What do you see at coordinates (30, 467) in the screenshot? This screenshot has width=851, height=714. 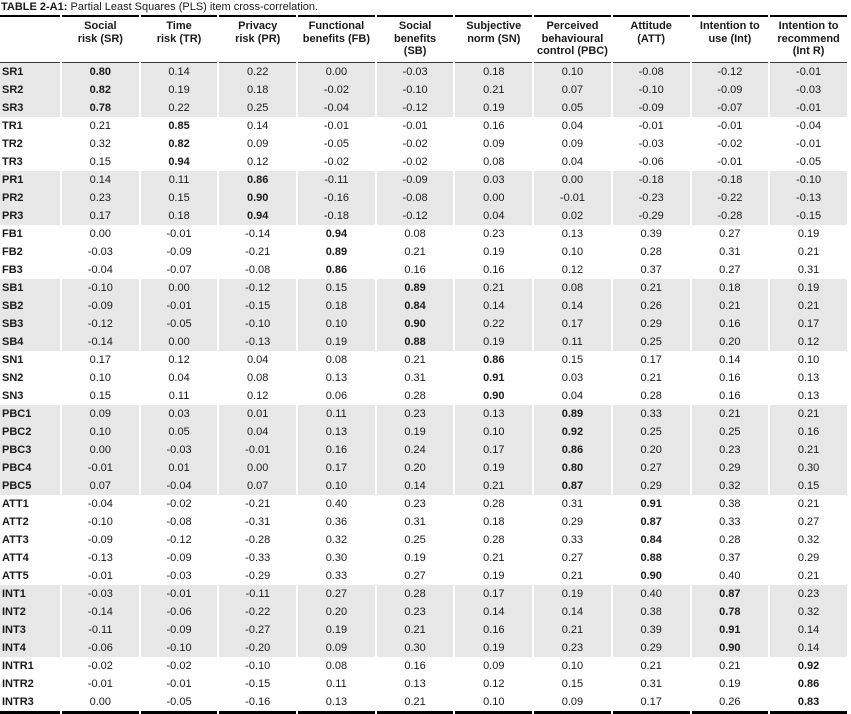 I see `row-label: PBC4` at bounding box center [30, 467].